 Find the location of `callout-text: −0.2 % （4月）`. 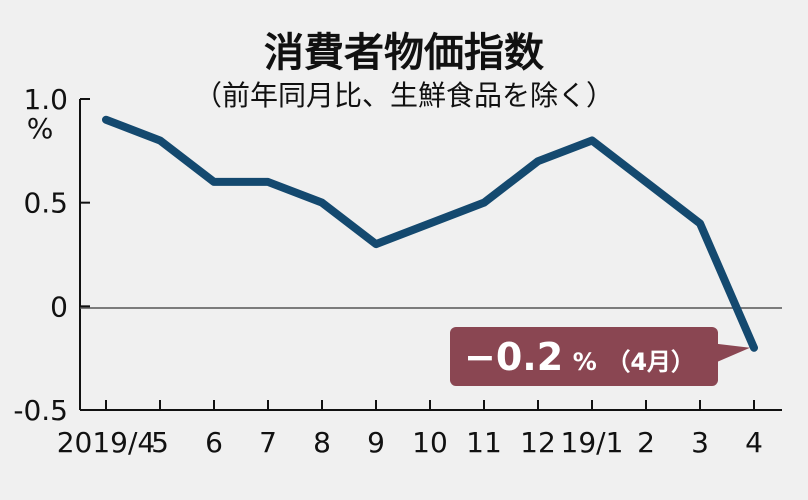

callout-text: −0.2 % （4月） is located at coordinates (579, 357).